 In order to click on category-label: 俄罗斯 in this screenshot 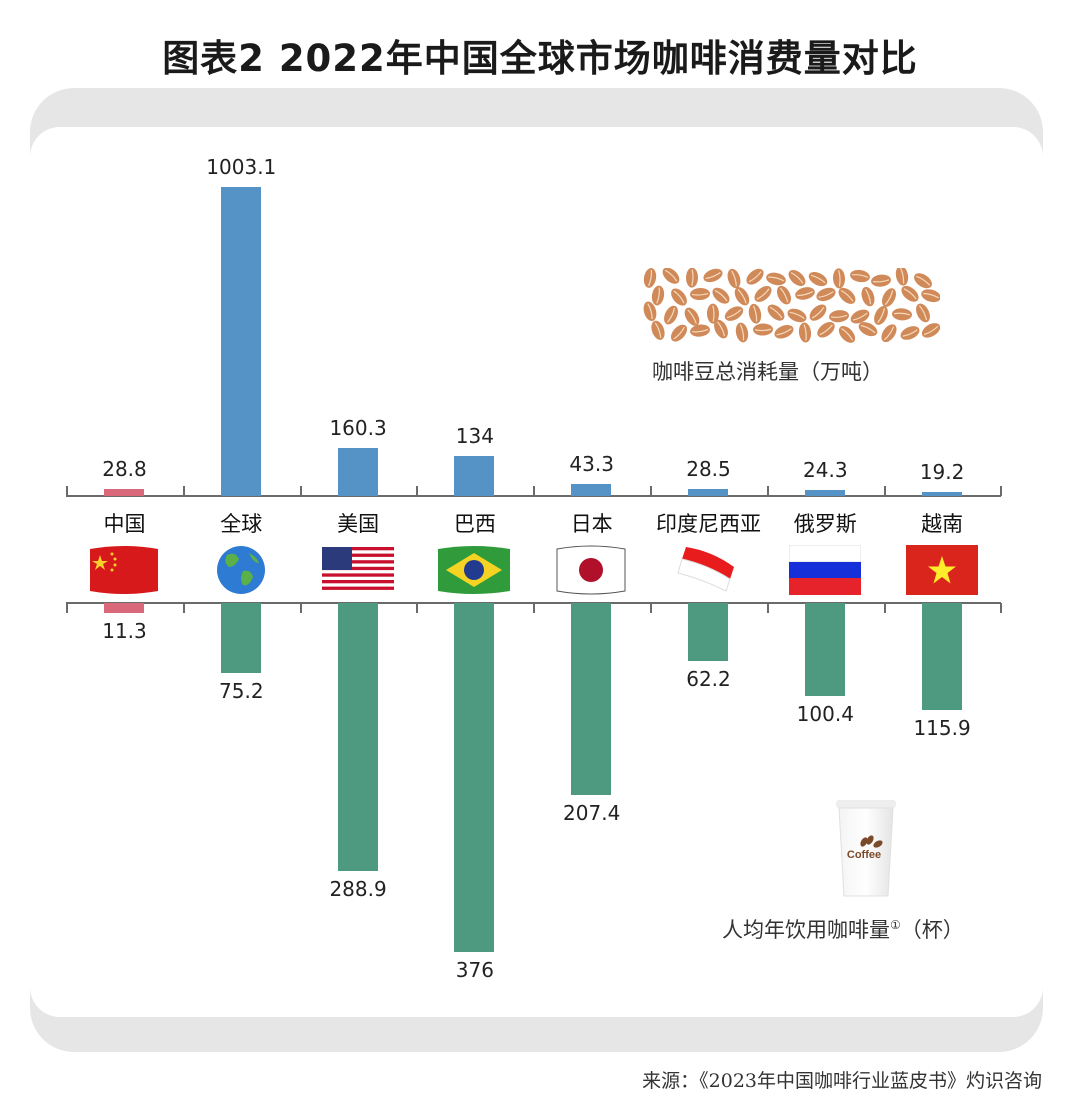, I will do `click(825, 524)`.